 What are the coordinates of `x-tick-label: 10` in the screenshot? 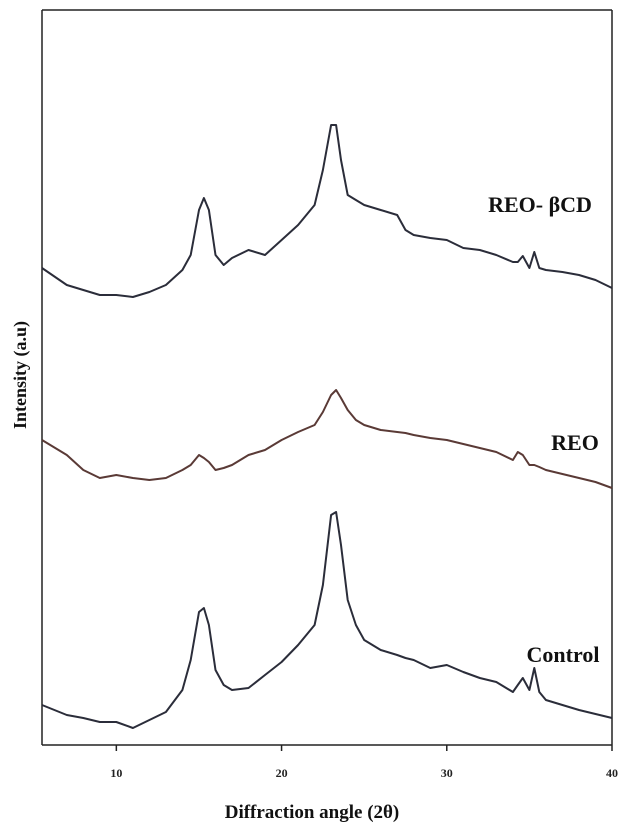 It's located at (116, 773).